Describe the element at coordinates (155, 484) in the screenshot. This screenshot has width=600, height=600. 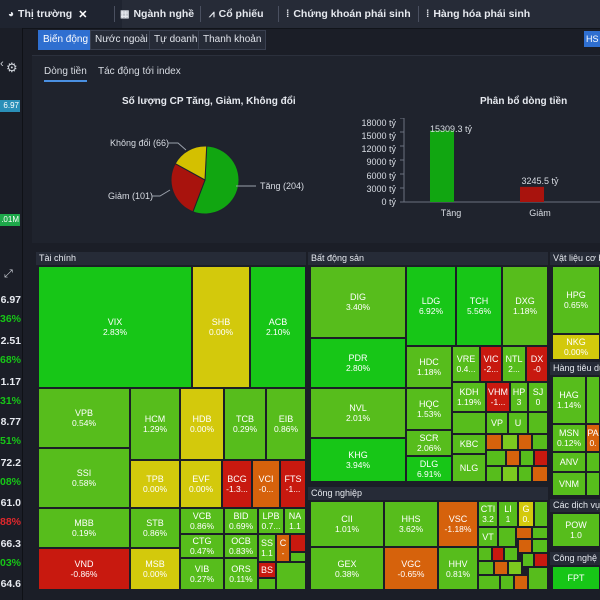
I see `heatmap-cell-tpb: TPB 0.00%` at that location.